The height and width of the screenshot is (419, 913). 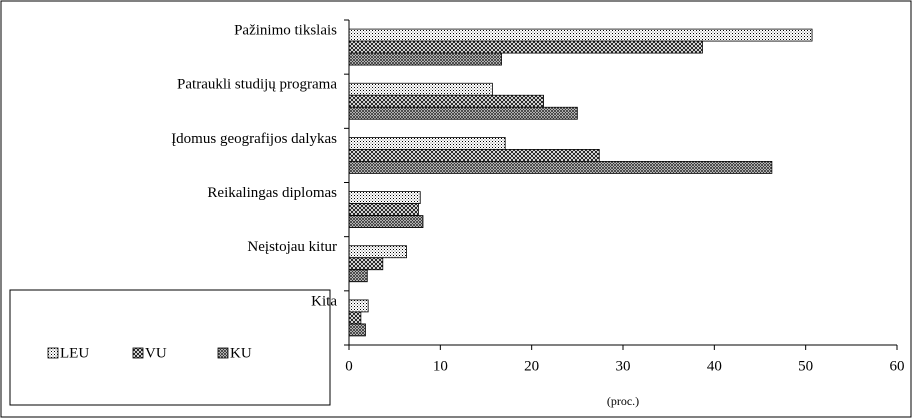 What do you see at coordinates (897, 366) in the screenshot?
I see `x-tick-label: 60` at bounding box center [897, 366].